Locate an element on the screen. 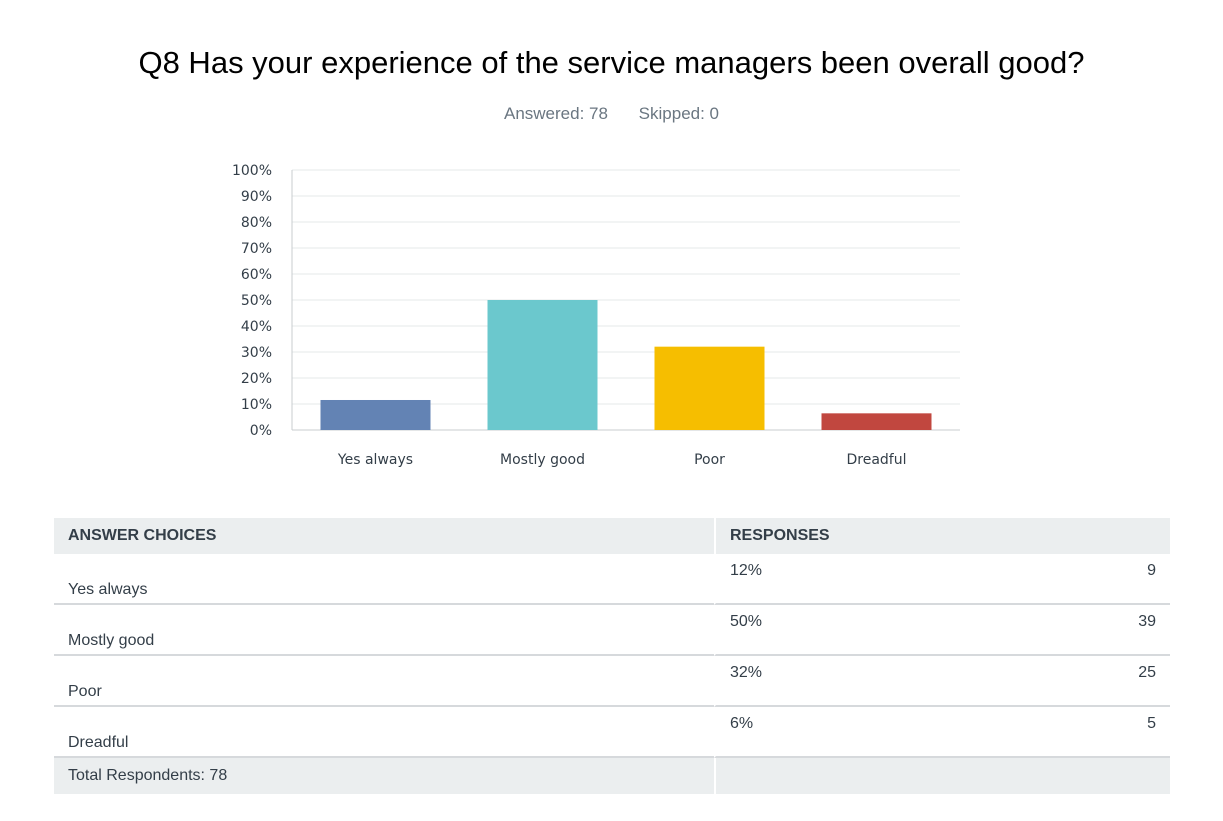 The height and width of the screenshot is (821, 1223). y-tick-label: 10% is located at coordinates (256, 405).